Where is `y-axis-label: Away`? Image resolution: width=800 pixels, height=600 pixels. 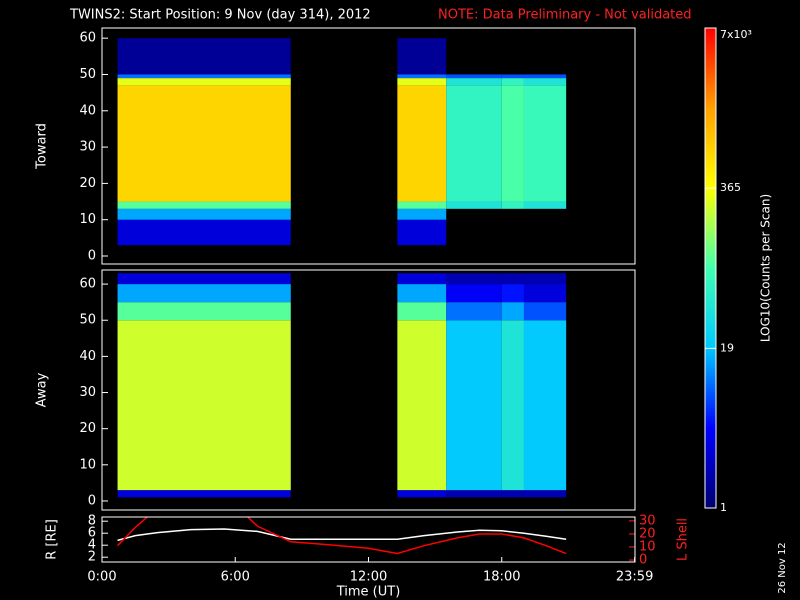 y-axis-label: Away is located at coordinates (42, 389).